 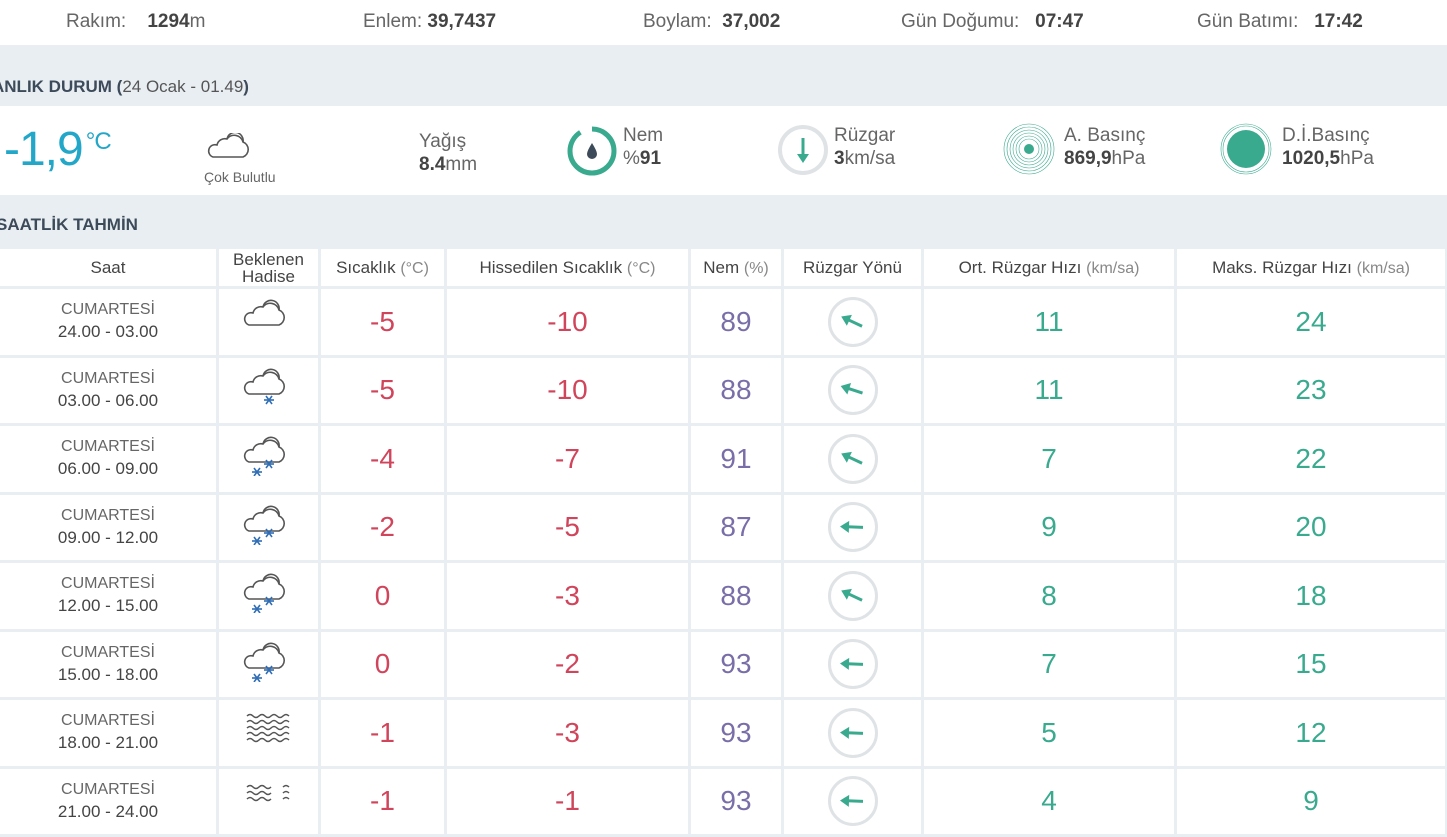 I want to click on sunrise-label: Gün Doğumu:, so click(x=960, y=21).